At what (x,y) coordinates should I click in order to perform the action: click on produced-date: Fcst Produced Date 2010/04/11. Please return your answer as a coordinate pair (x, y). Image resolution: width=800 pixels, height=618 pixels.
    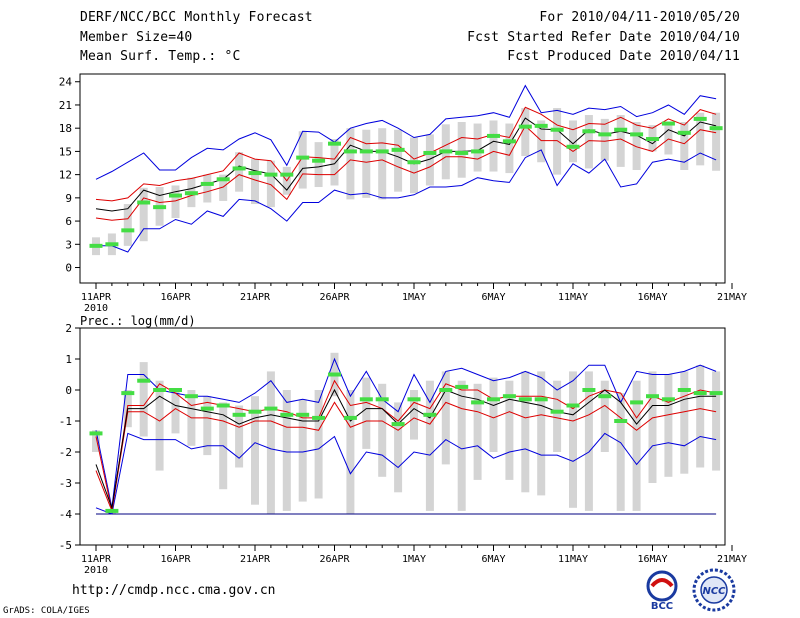
    Looking at the image, I should click on (623, 56).